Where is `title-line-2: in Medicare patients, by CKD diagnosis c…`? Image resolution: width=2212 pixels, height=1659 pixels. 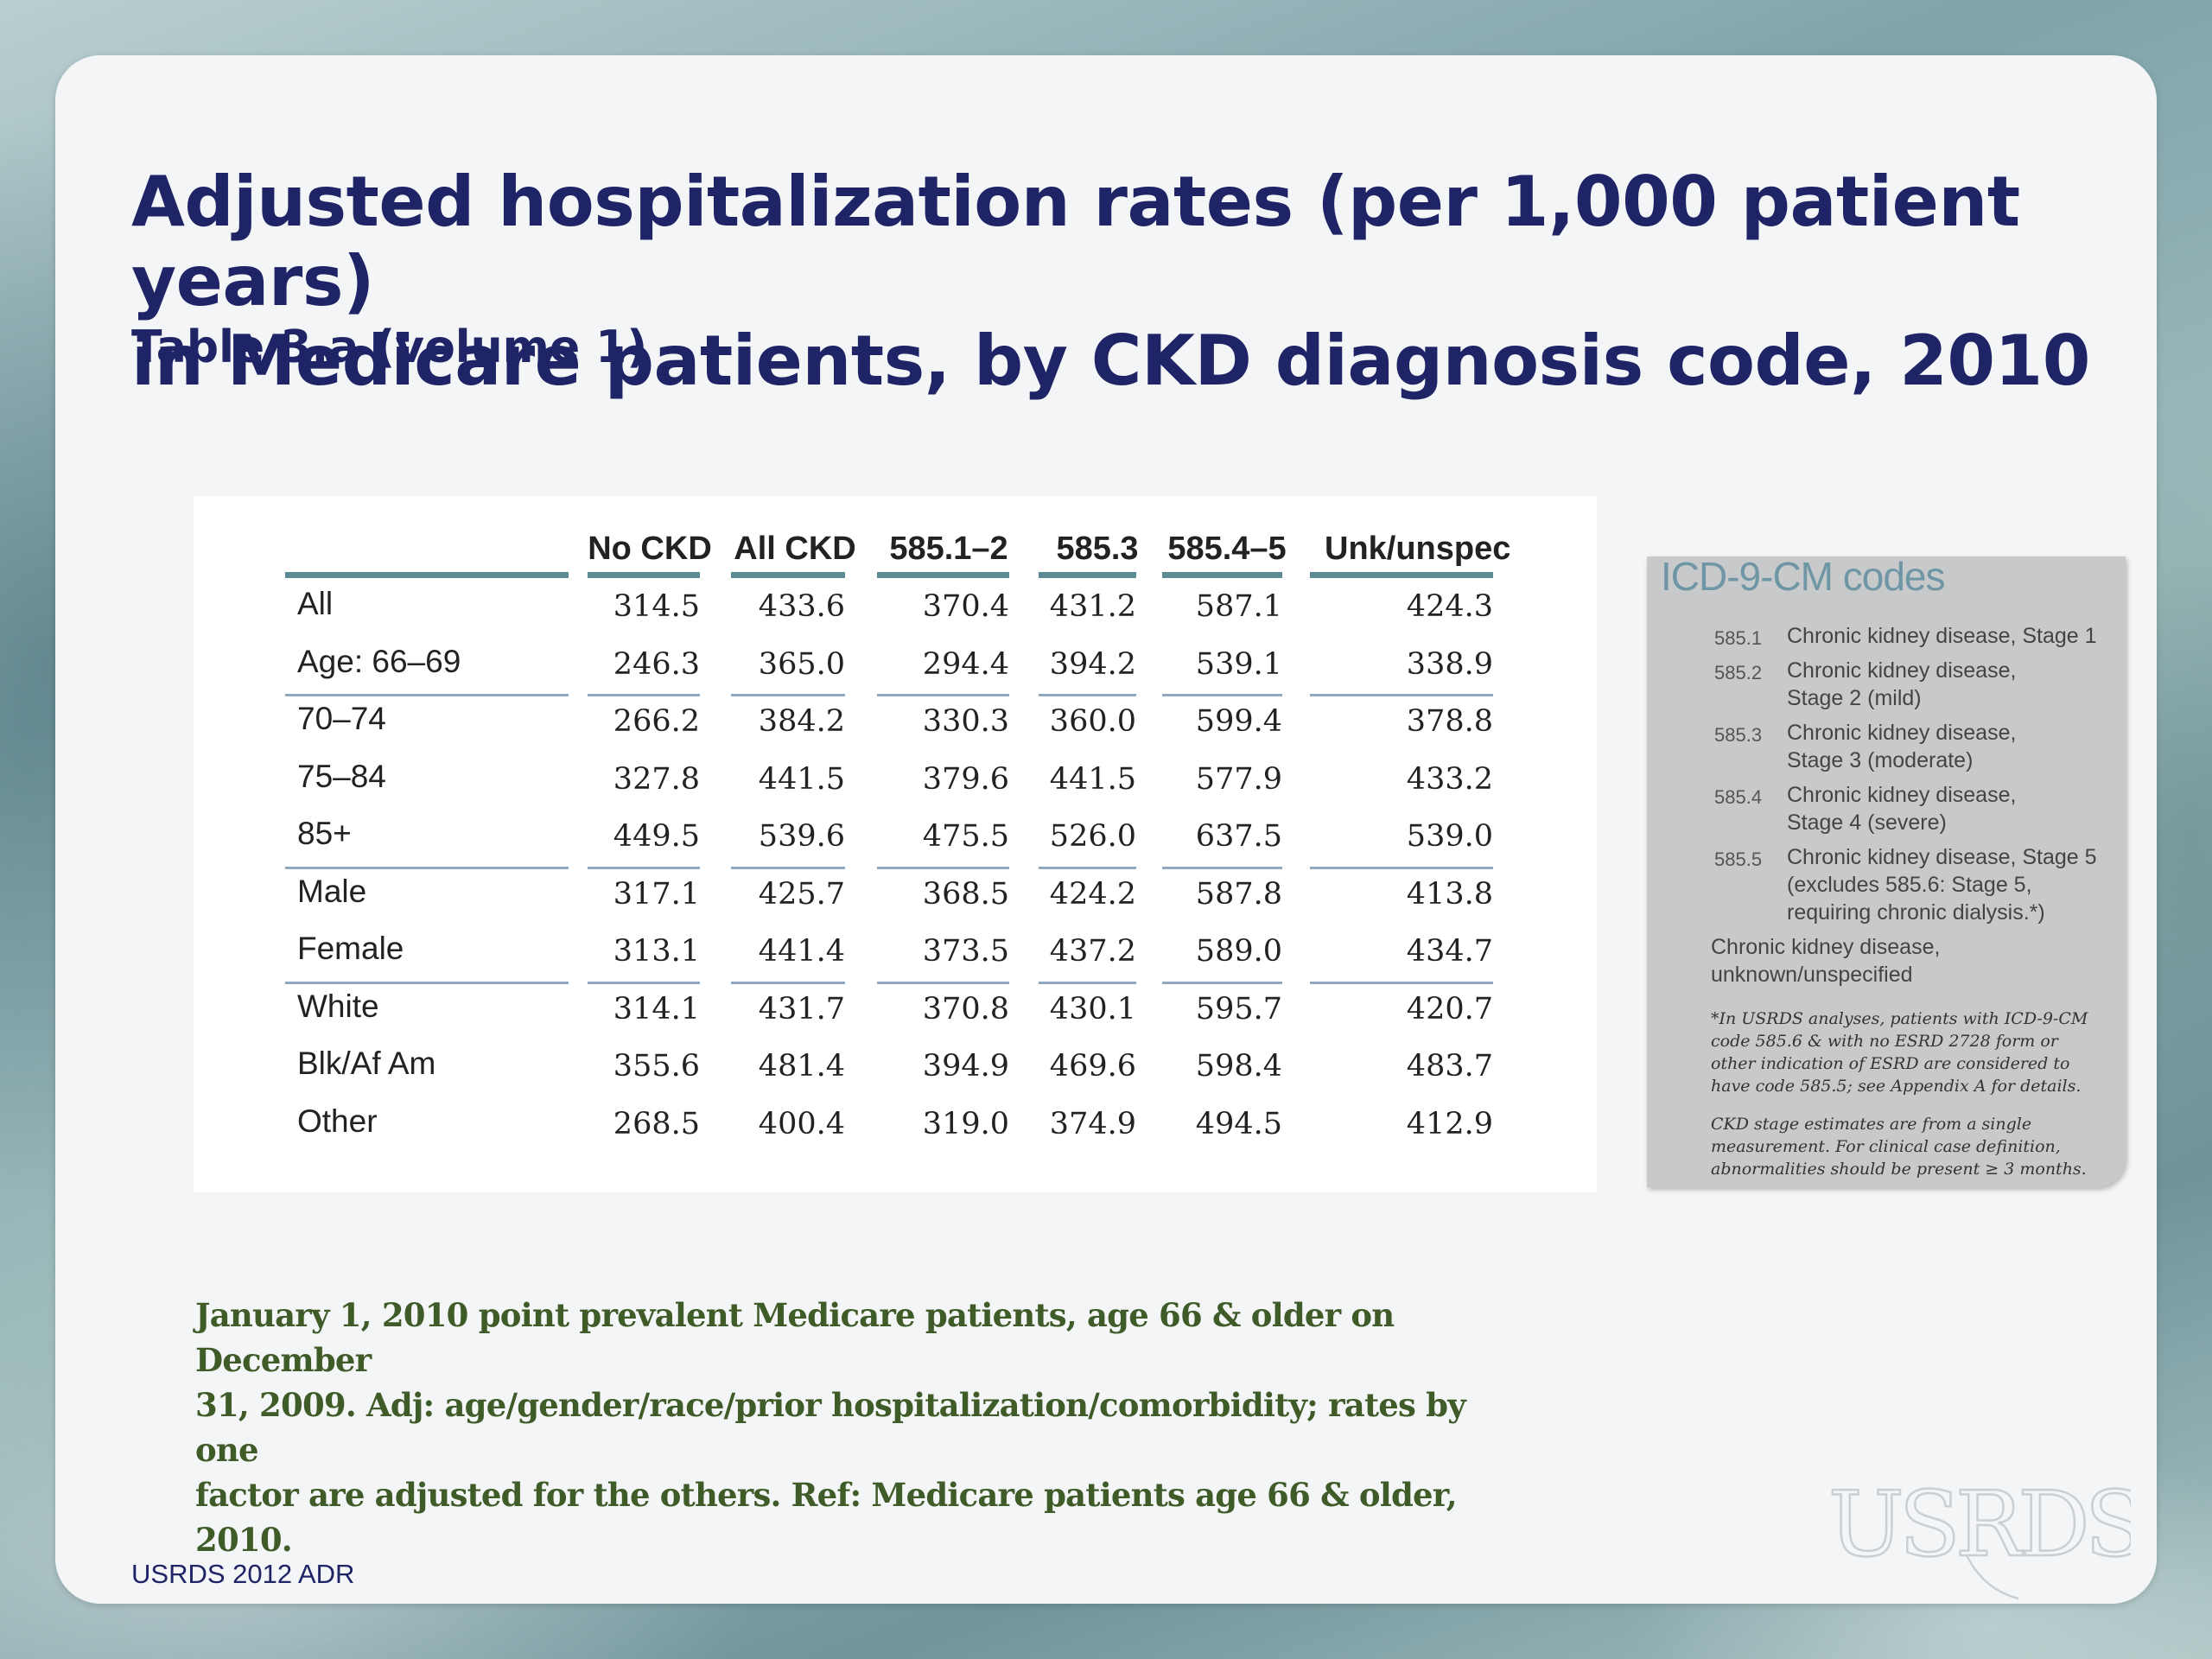 title-line-2: in Medicare patients, by CKD diagnosis c… is located at coordinates (1110, 361).